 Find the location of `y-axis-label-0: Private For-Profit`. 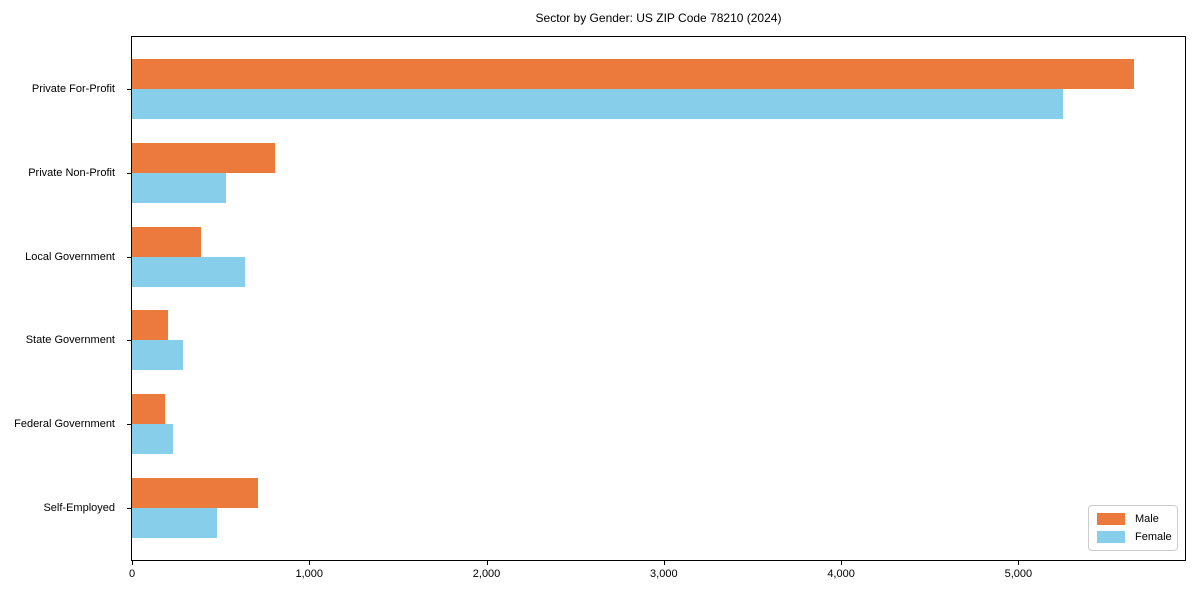

y-axis-label-0: Private For-Profit is located at coordinates (73, 89).